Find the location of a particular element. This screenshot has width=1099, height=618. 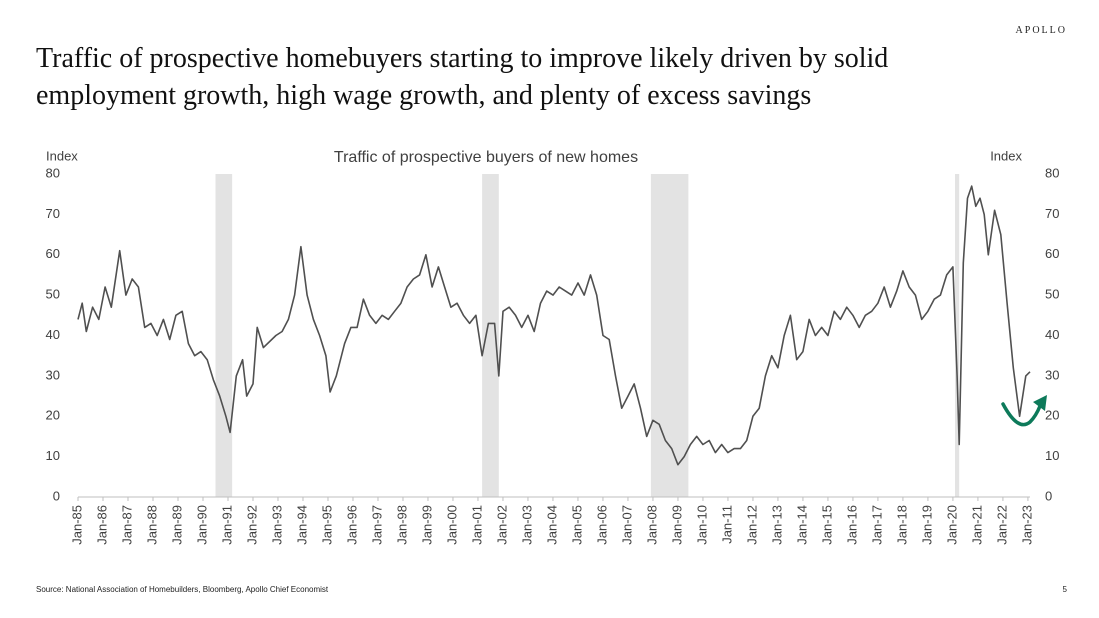

x-tick-label: Jan-15 is located at coordinates (826, 525).